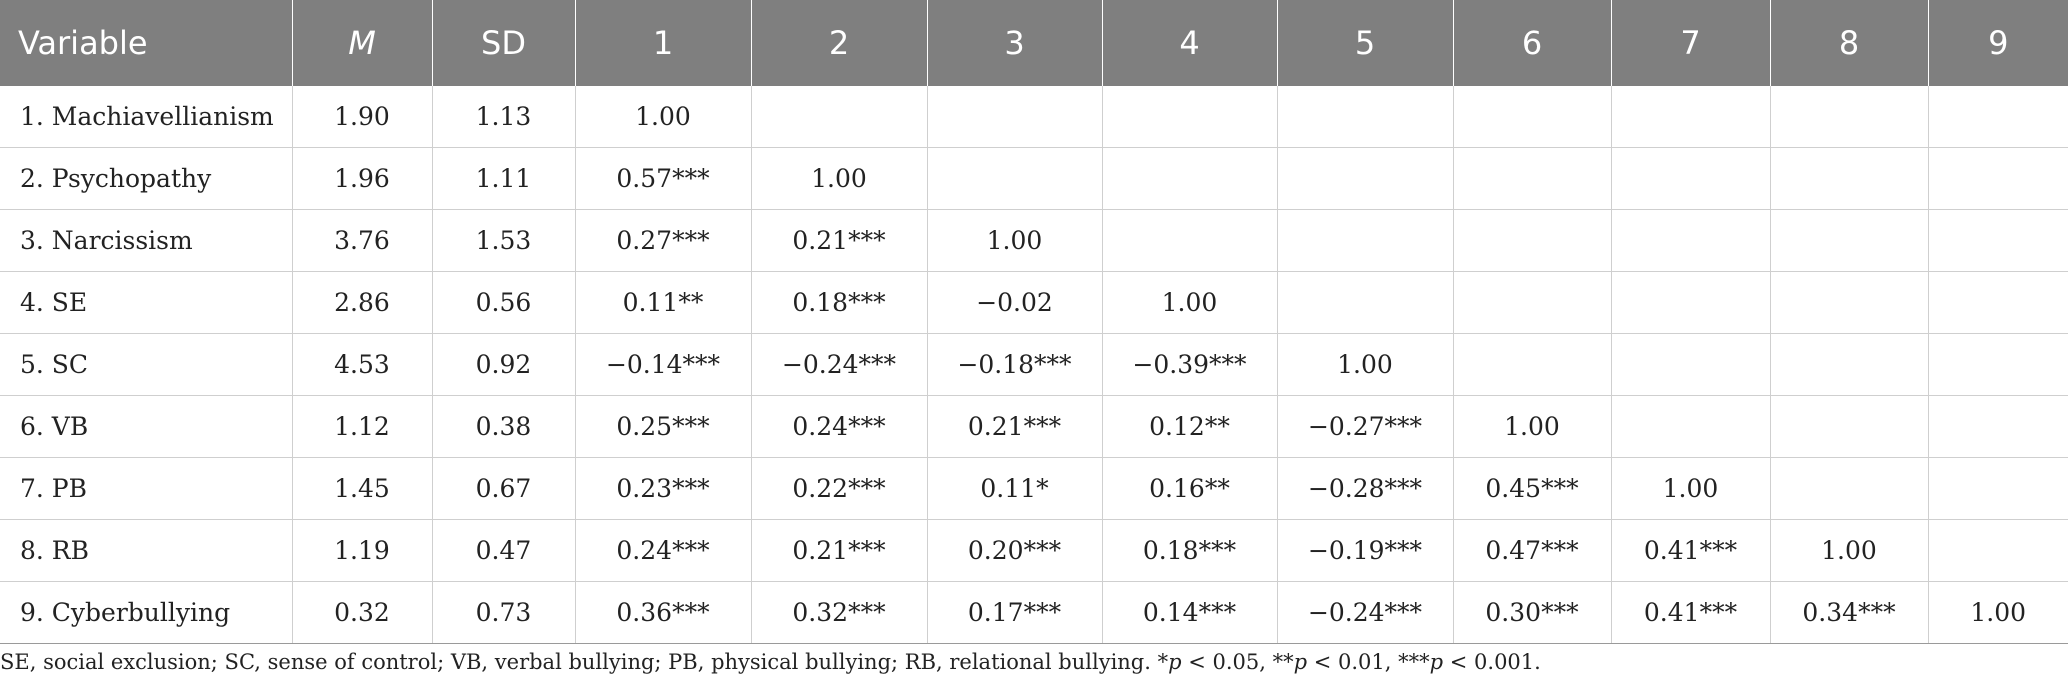  Describe the element at coordinates (504, 302) in the screenshot. I see `sd-cell: 0.56` at that location.